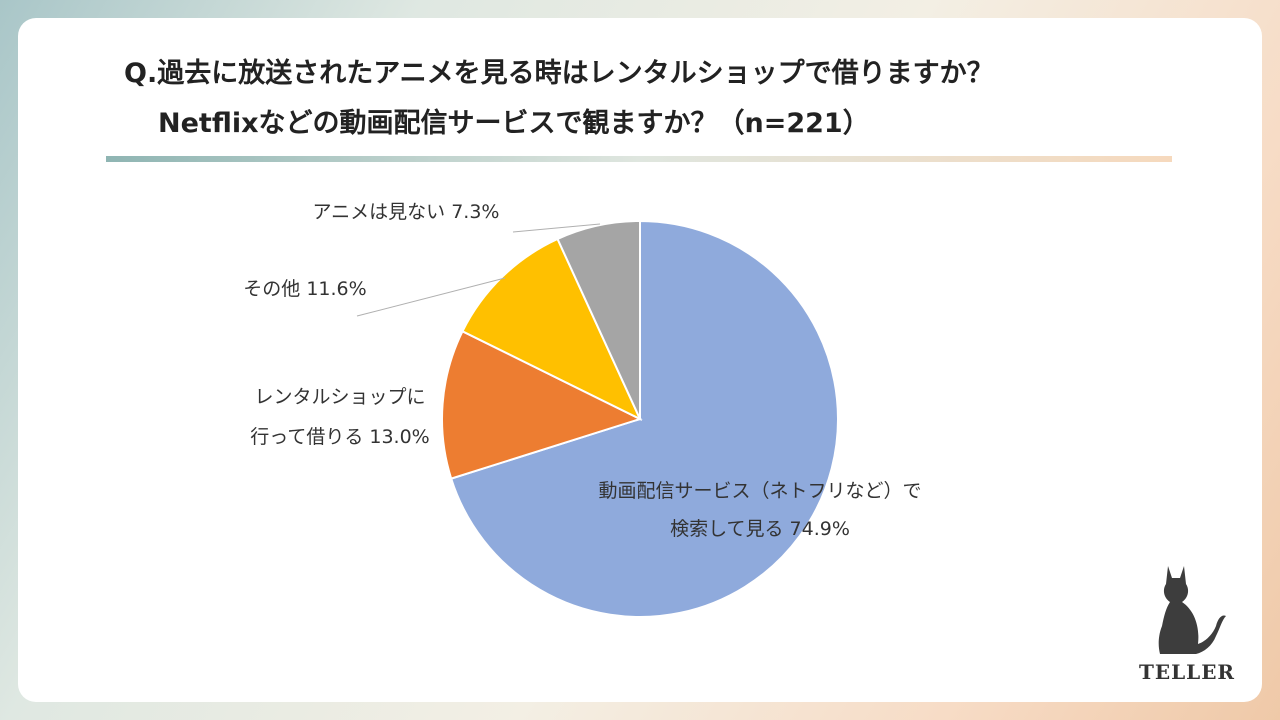 This screenshot has width=1280, height=720. I want to click on title-line-2: Netflixなどの動画配信サービスで観ますか？（n=221）, so click(514, 123).